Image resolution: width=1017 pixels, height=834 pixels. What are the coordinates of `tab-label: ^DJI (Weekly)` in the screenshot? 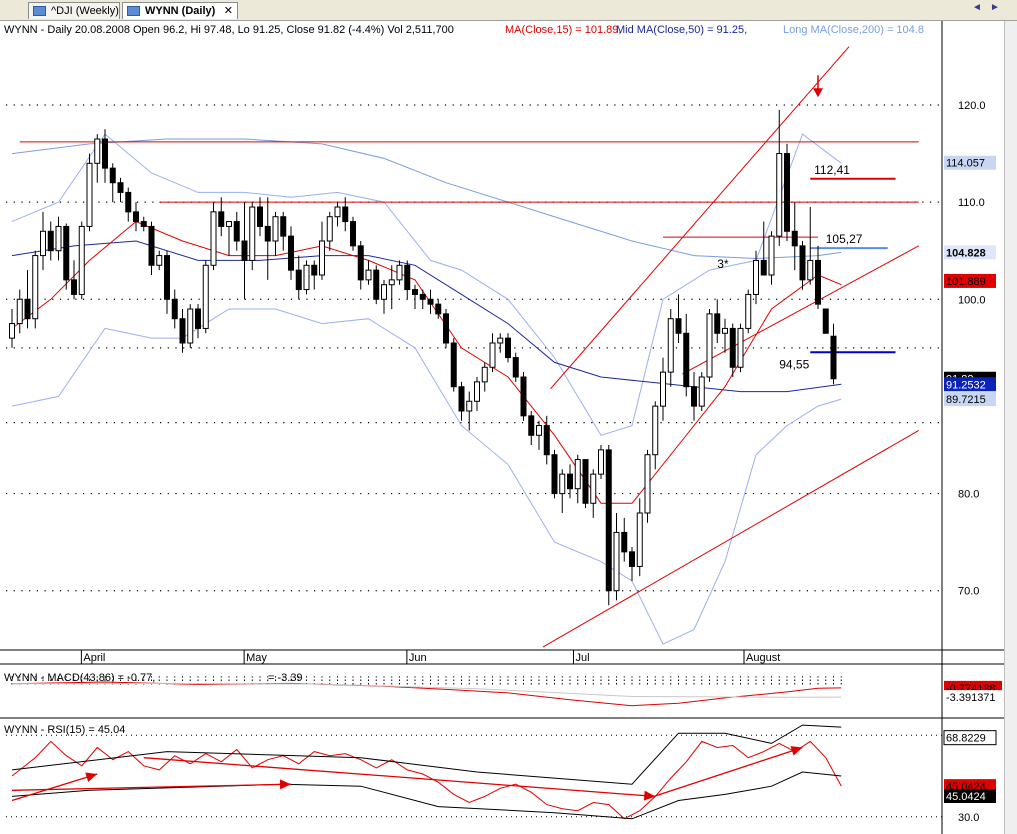 It's located at (85, 11).